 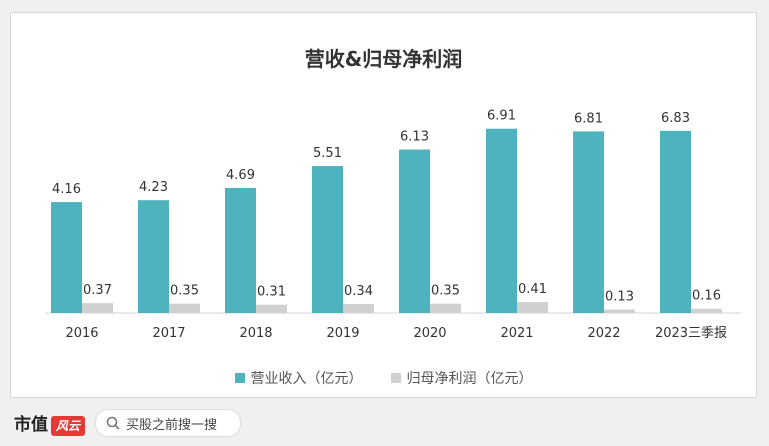 What do you see at coordinates (31, 425) in the screenshot?
I see `brand-name: 市值` at bounding box center [31, 425].